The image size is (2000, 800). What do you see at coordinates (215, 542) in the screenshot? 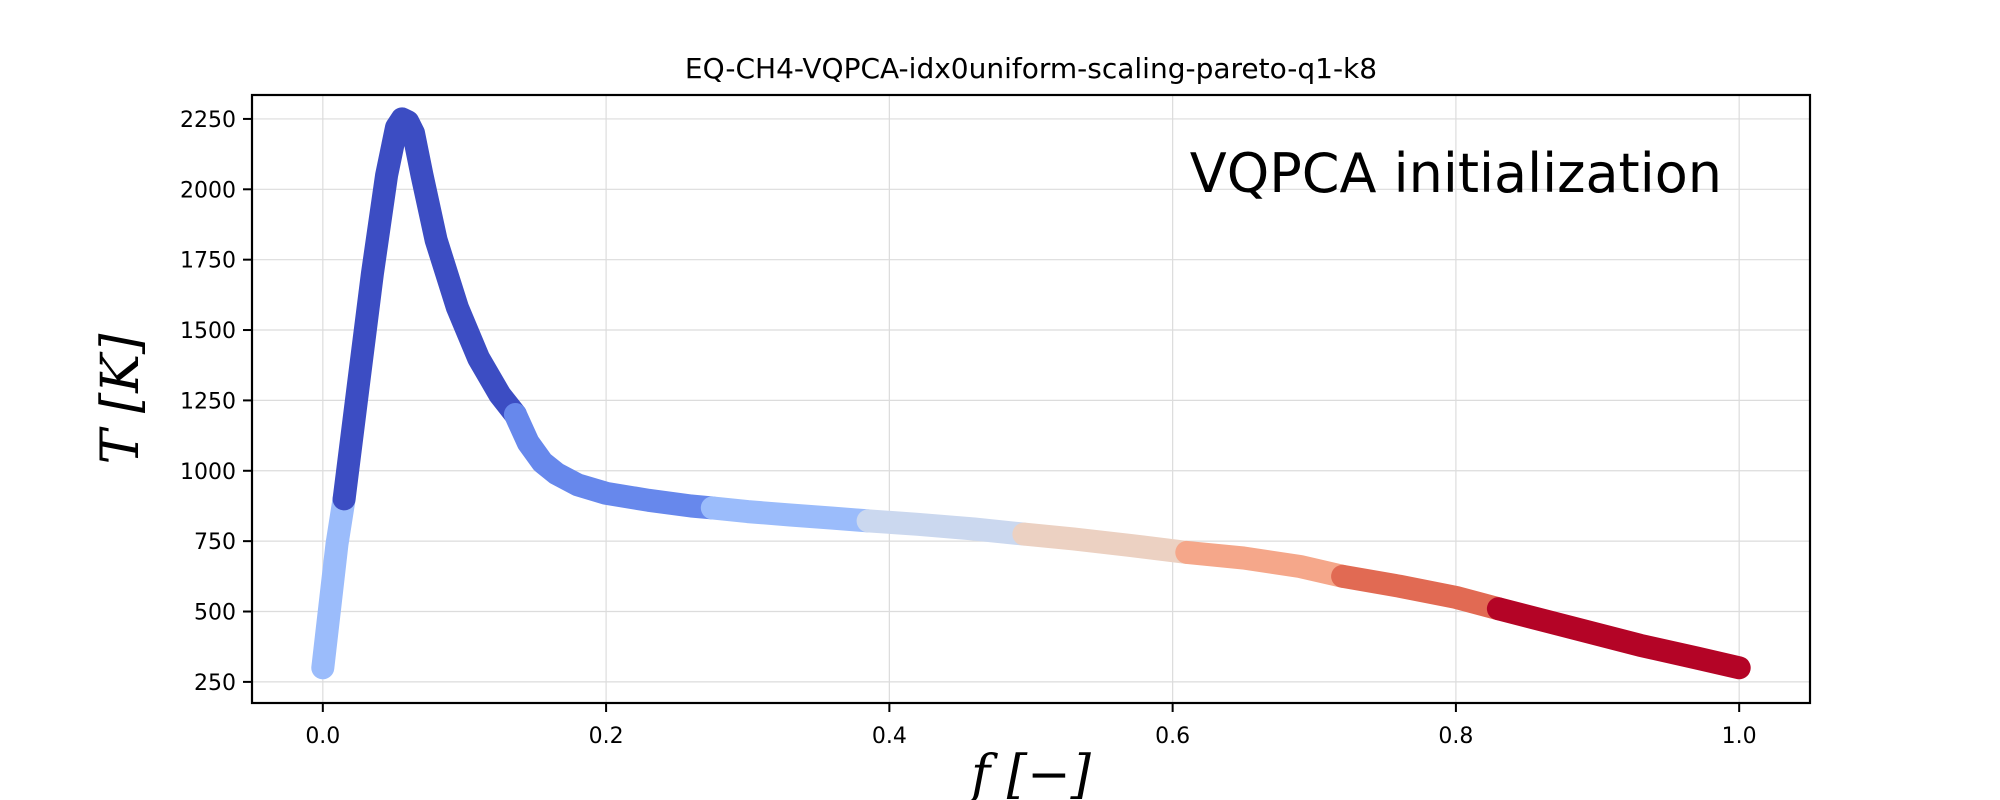
I see `y-tick-label: 750` at bounding box center [215, 542].